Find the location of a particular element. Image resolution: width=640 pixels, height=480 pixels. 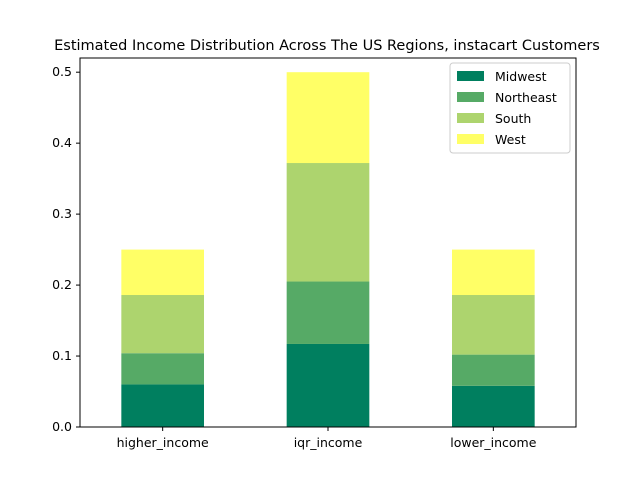

bar-northeast-higher_income is located at coordinates (162, 369).